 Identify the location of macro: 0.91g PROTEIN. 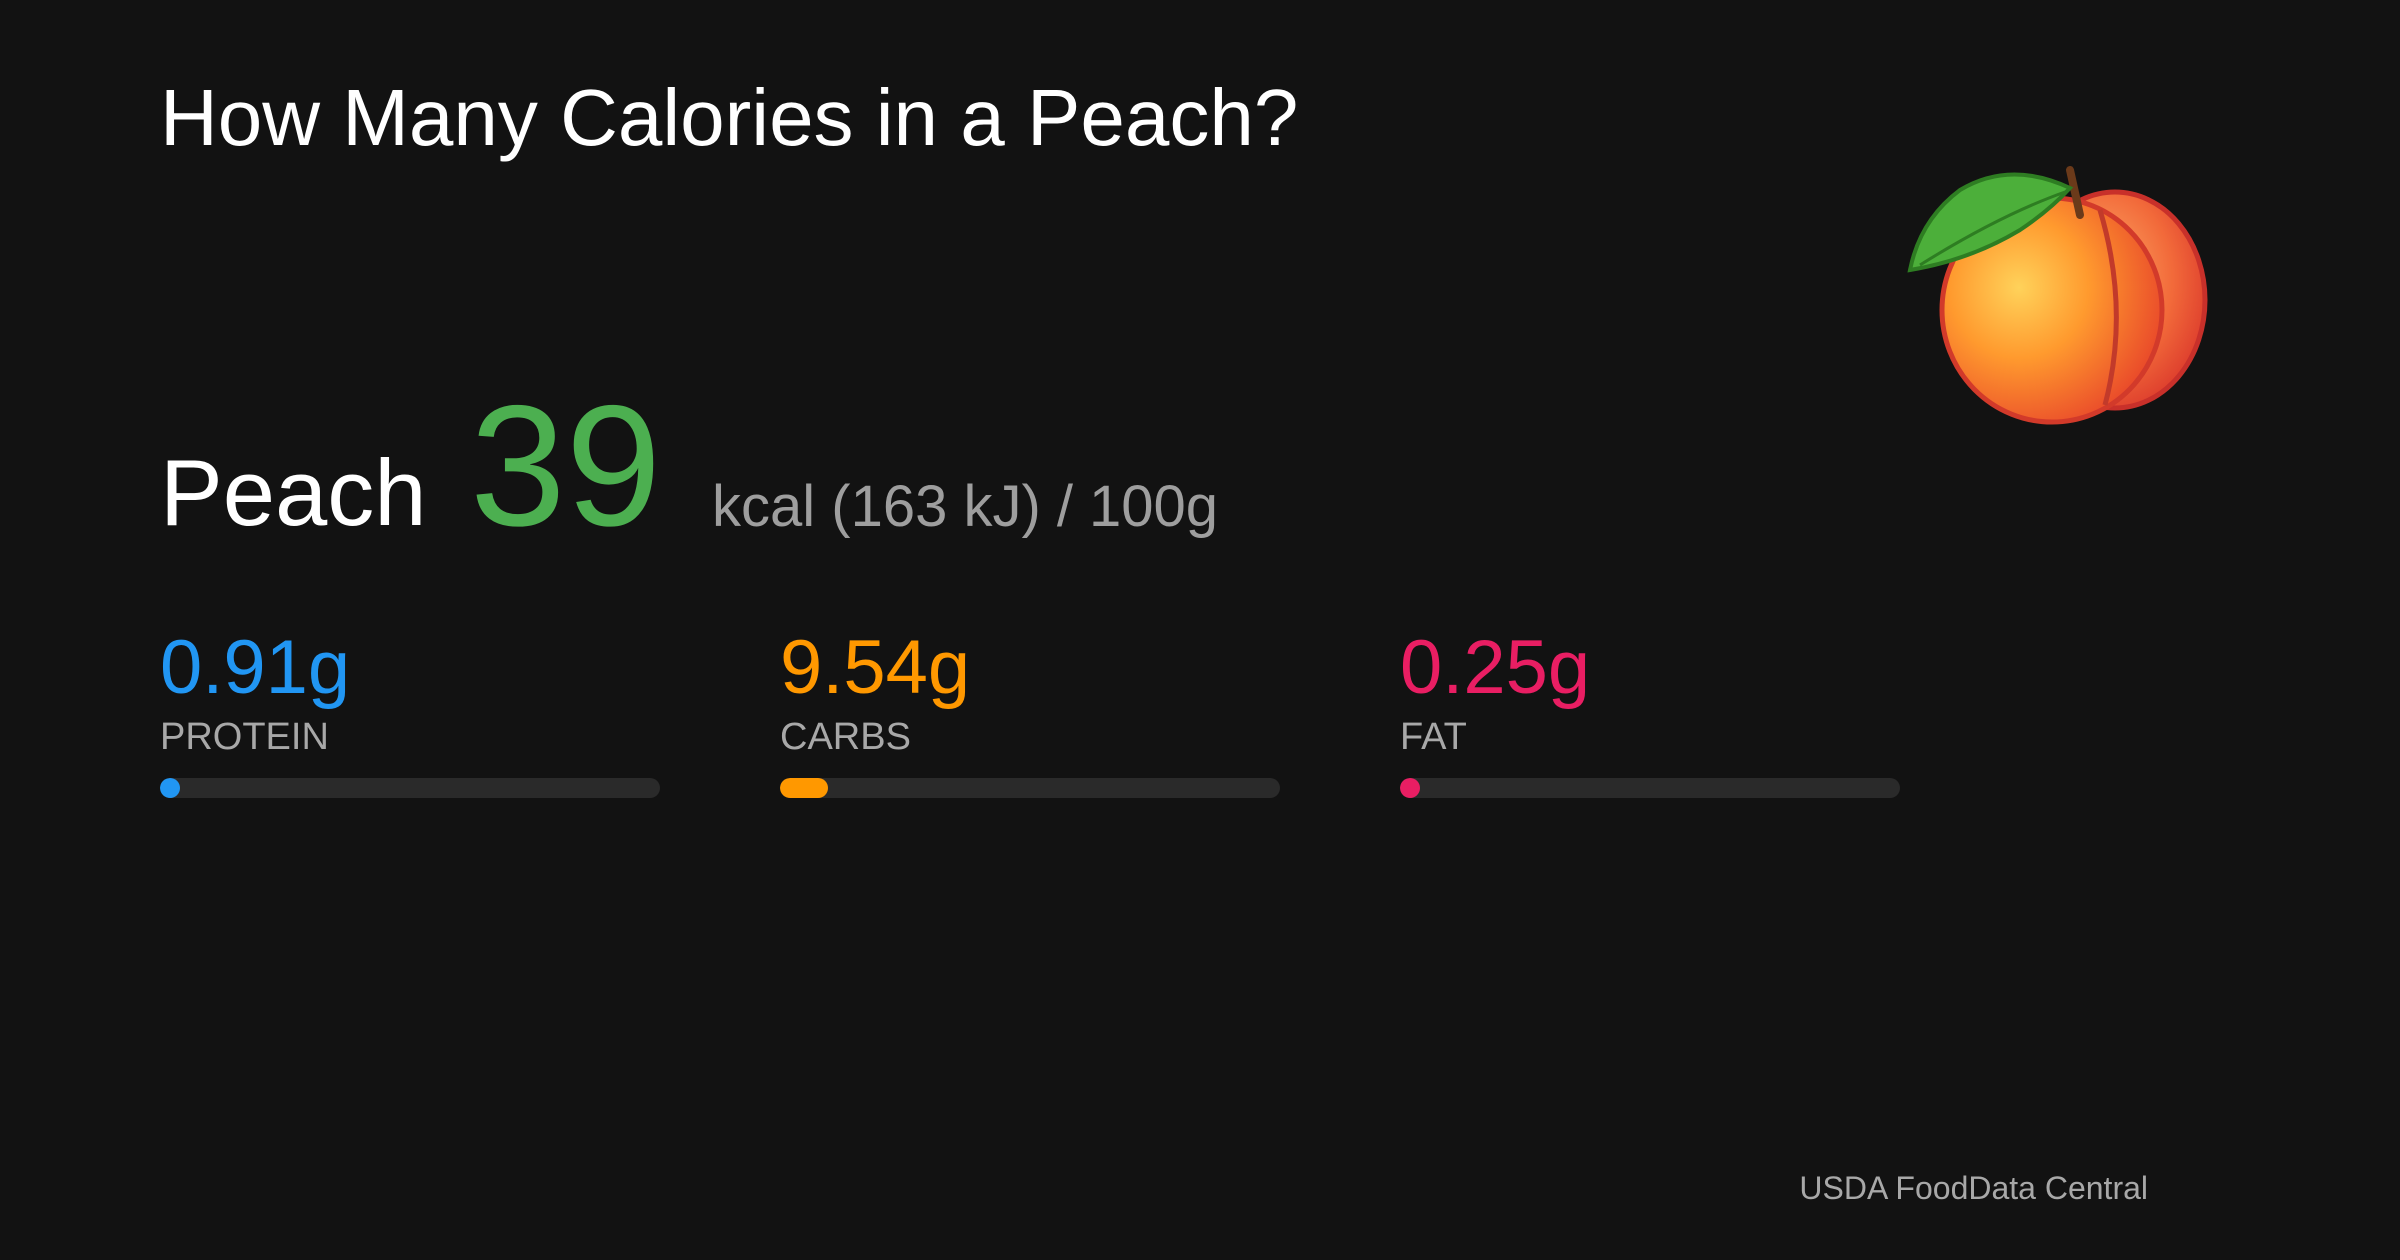
(410, 714).